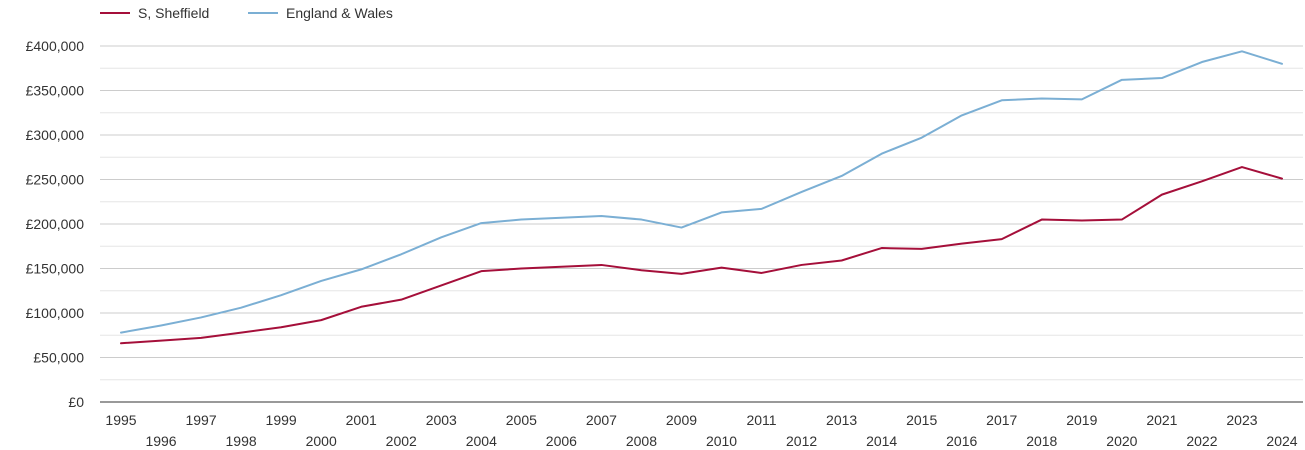  Describe the element at coordinates (339, 13) in the screenshot. I see `legend-label-england-wales: England & Wales` at that location.